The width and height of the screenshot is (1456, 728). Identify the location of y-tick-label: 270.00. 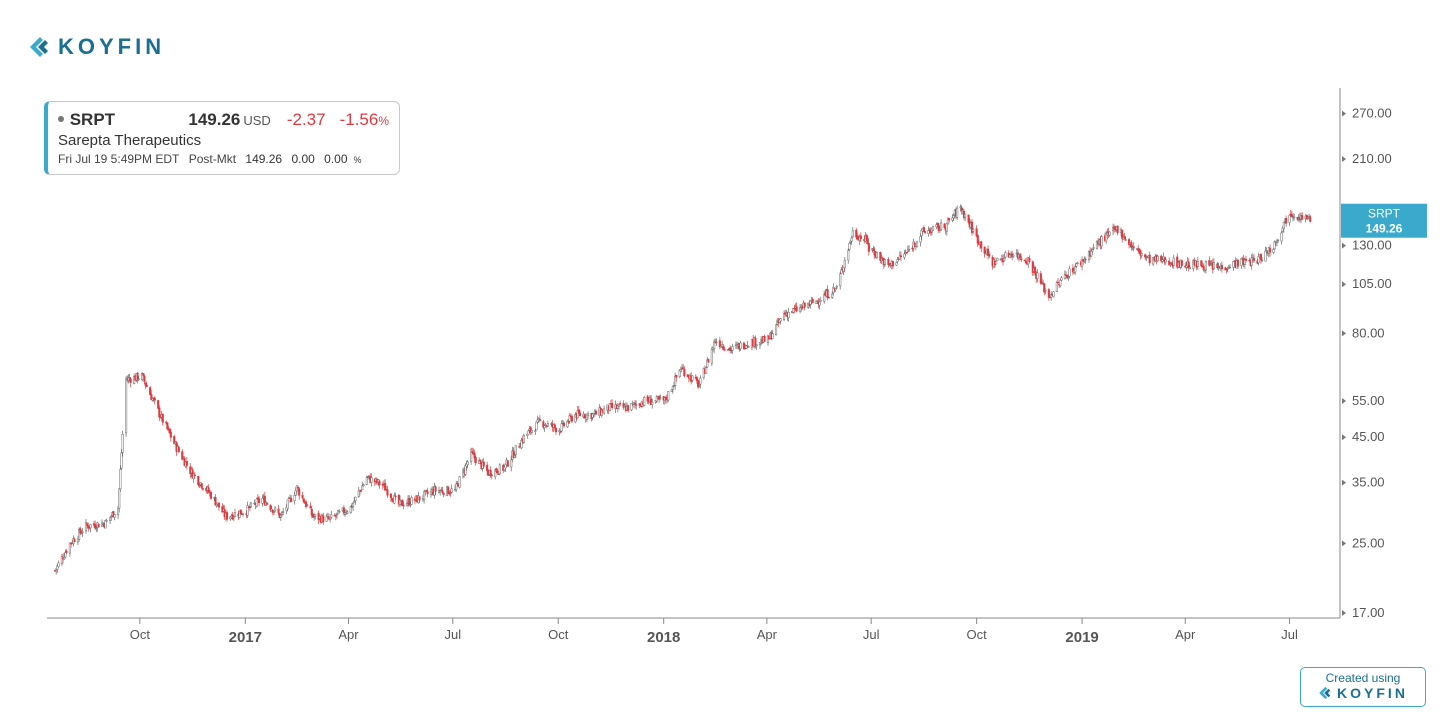
(1372, 113).